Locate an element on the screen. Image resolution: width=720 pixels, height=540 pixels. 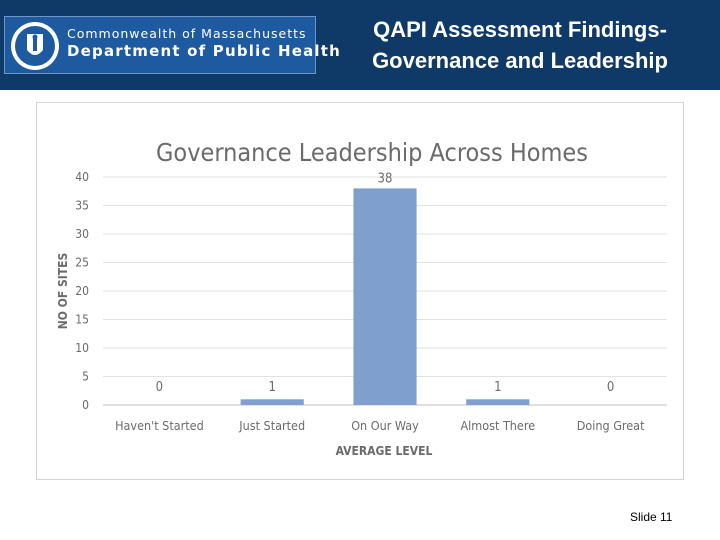
x-axis-label: AVERAGE LEVEL is located at coordinates (384, 451).